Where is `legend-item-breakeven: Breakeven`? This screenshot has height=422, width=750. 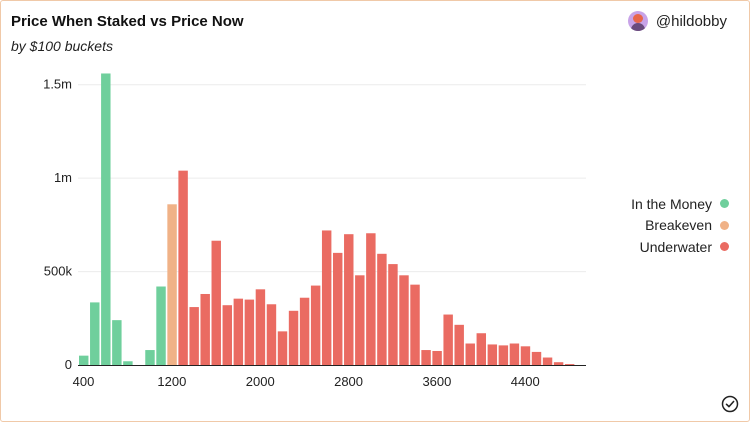 legend-item-breakeven: Breakeven is located at coordinates (680, 226).